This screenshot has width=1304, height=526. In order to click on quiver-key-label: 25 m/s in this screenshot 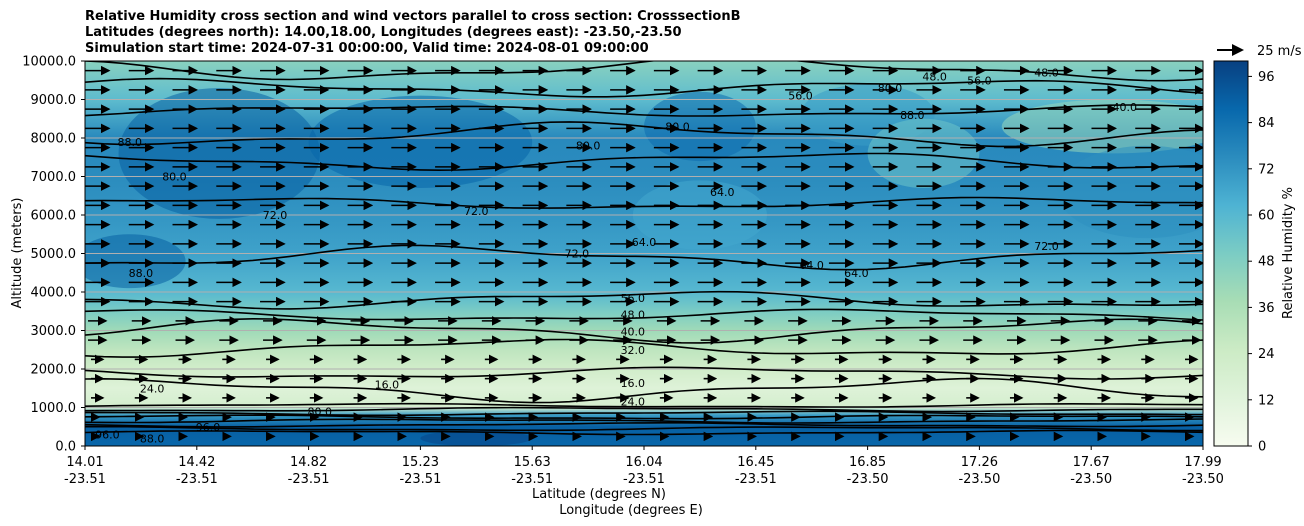, I will do `click(1279, 51)`.